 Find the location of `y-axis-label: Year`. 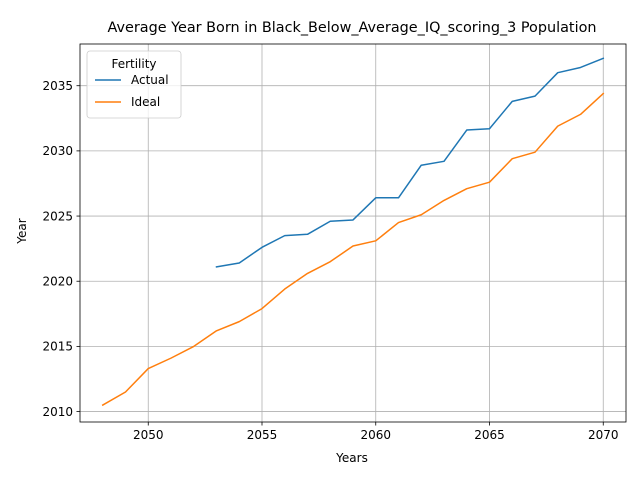

y-axis-label: Year is located at coordinates (22, 231).